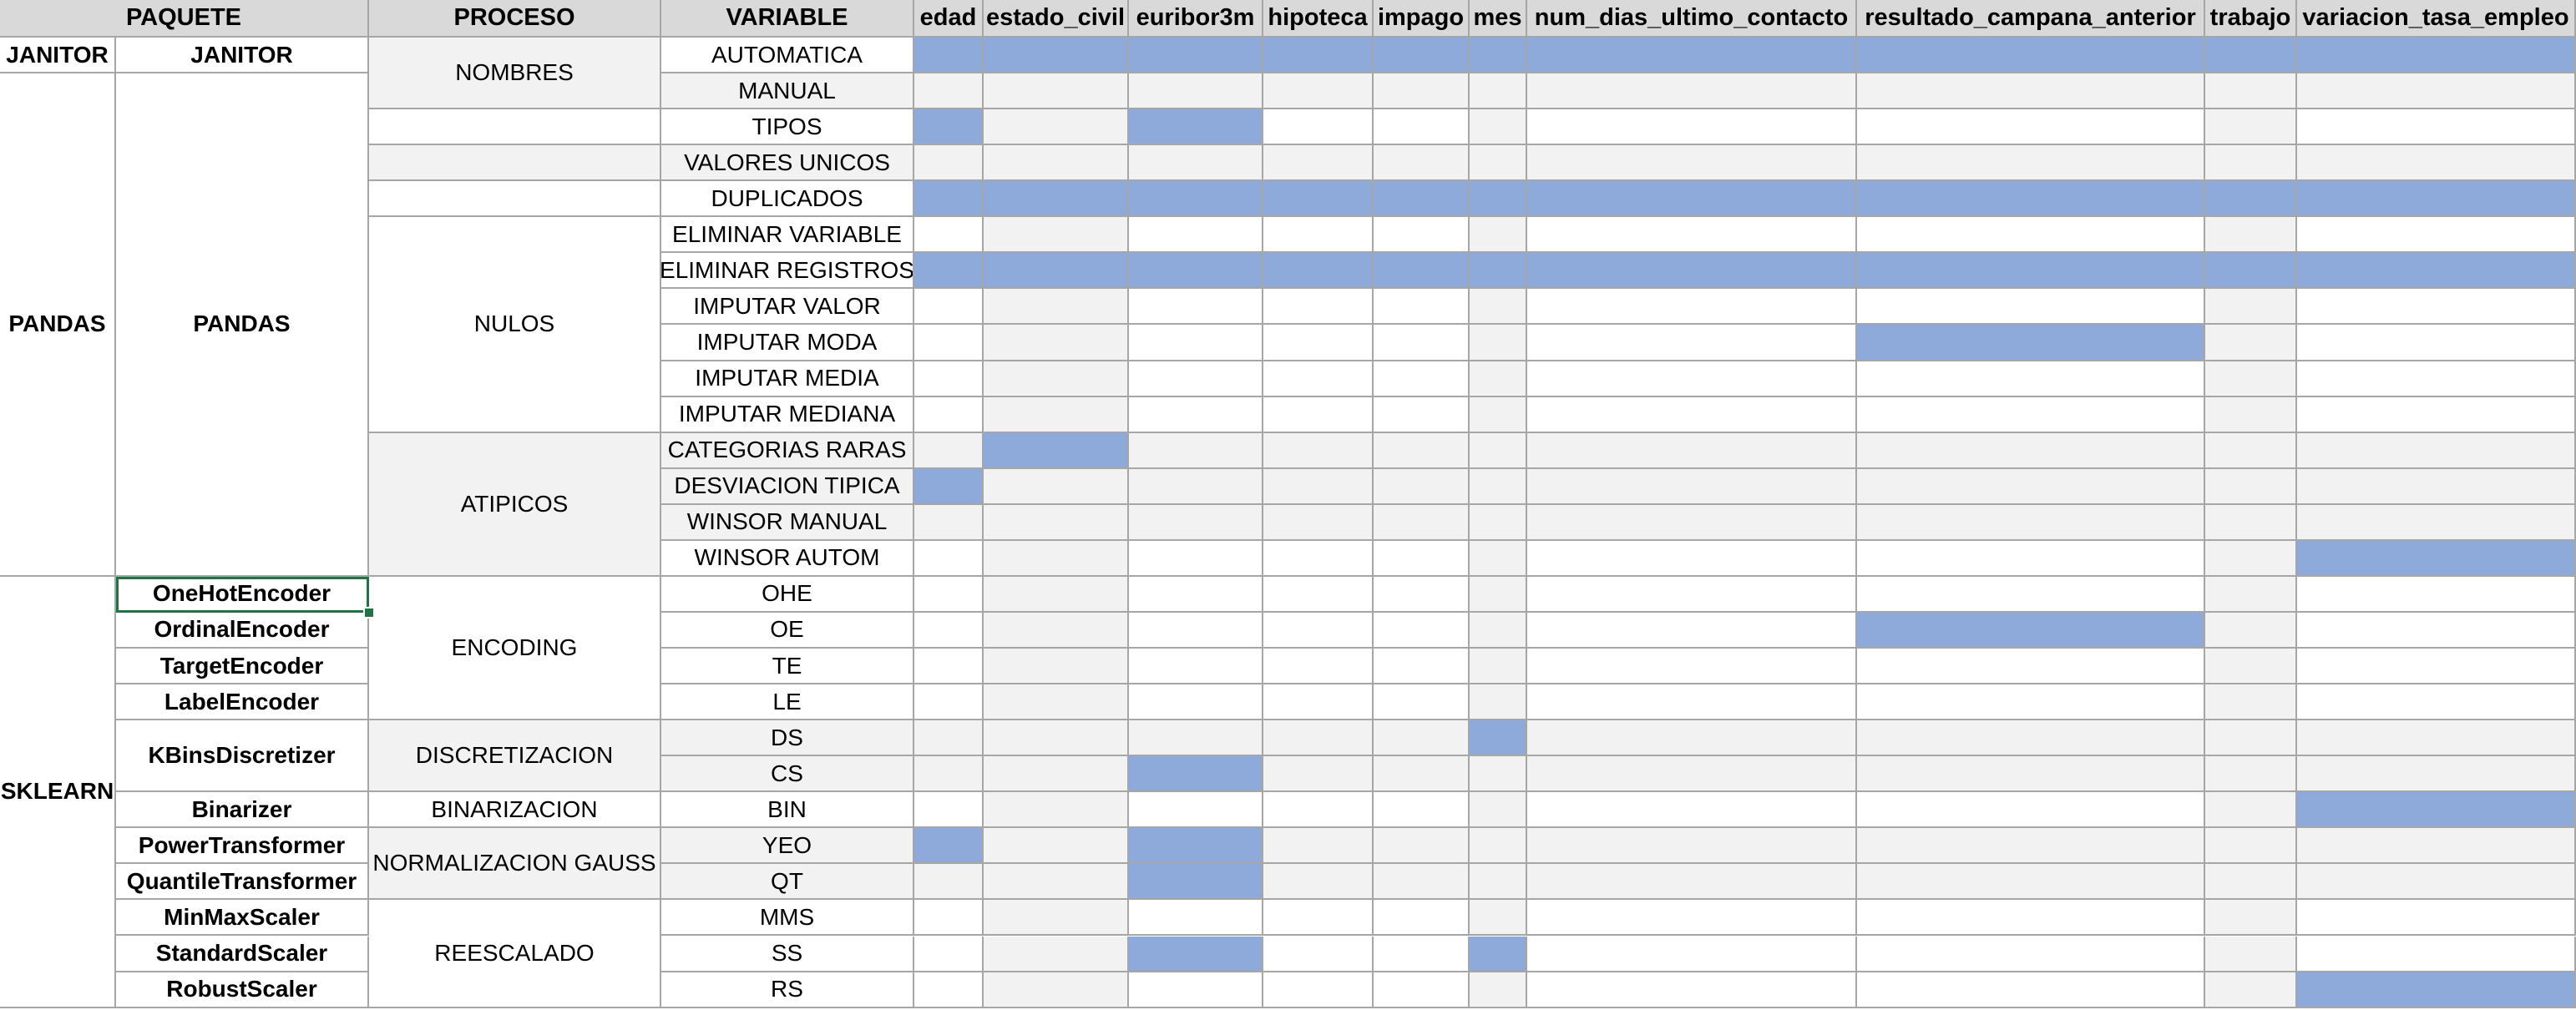 The image size is (2576, 1010). What do you see at coordinates (242, 882) in the screenshot?
I see `class-cell: QuantileTransformer` at bounding box center [242, 882].